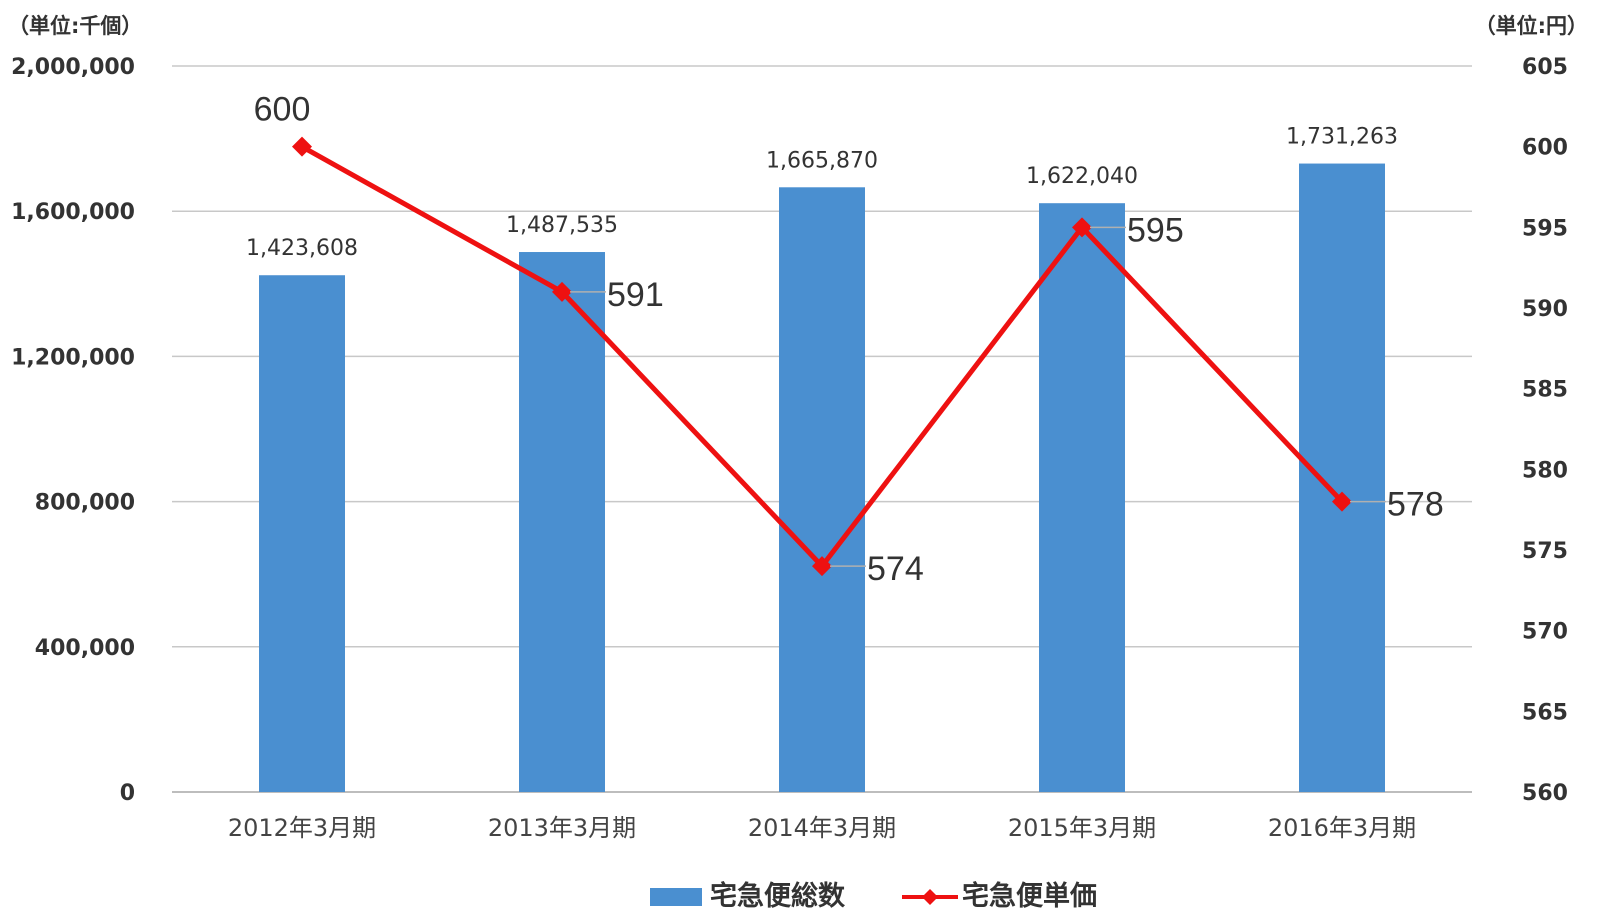 Image resolution: width=1600 pixels, height=910 pixels. I want to click on right-axis-tick-label: 565, so click(1545, 712).